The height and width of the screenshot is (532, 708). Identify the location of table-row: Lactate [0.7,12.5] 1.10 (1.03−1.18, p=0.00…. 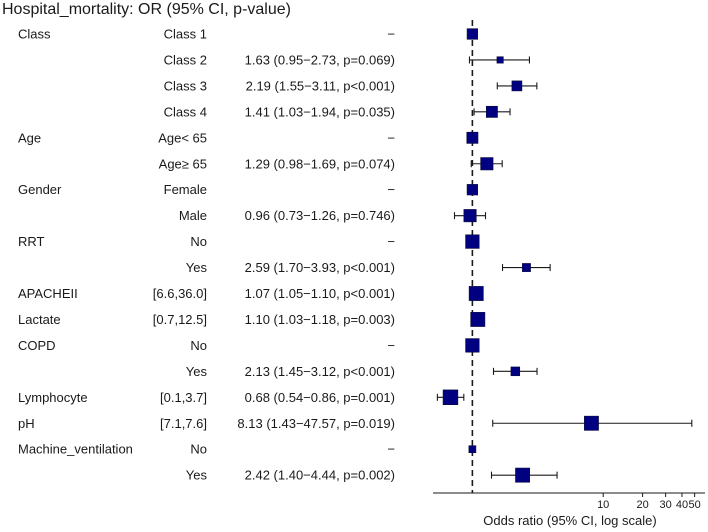
(206, 319).